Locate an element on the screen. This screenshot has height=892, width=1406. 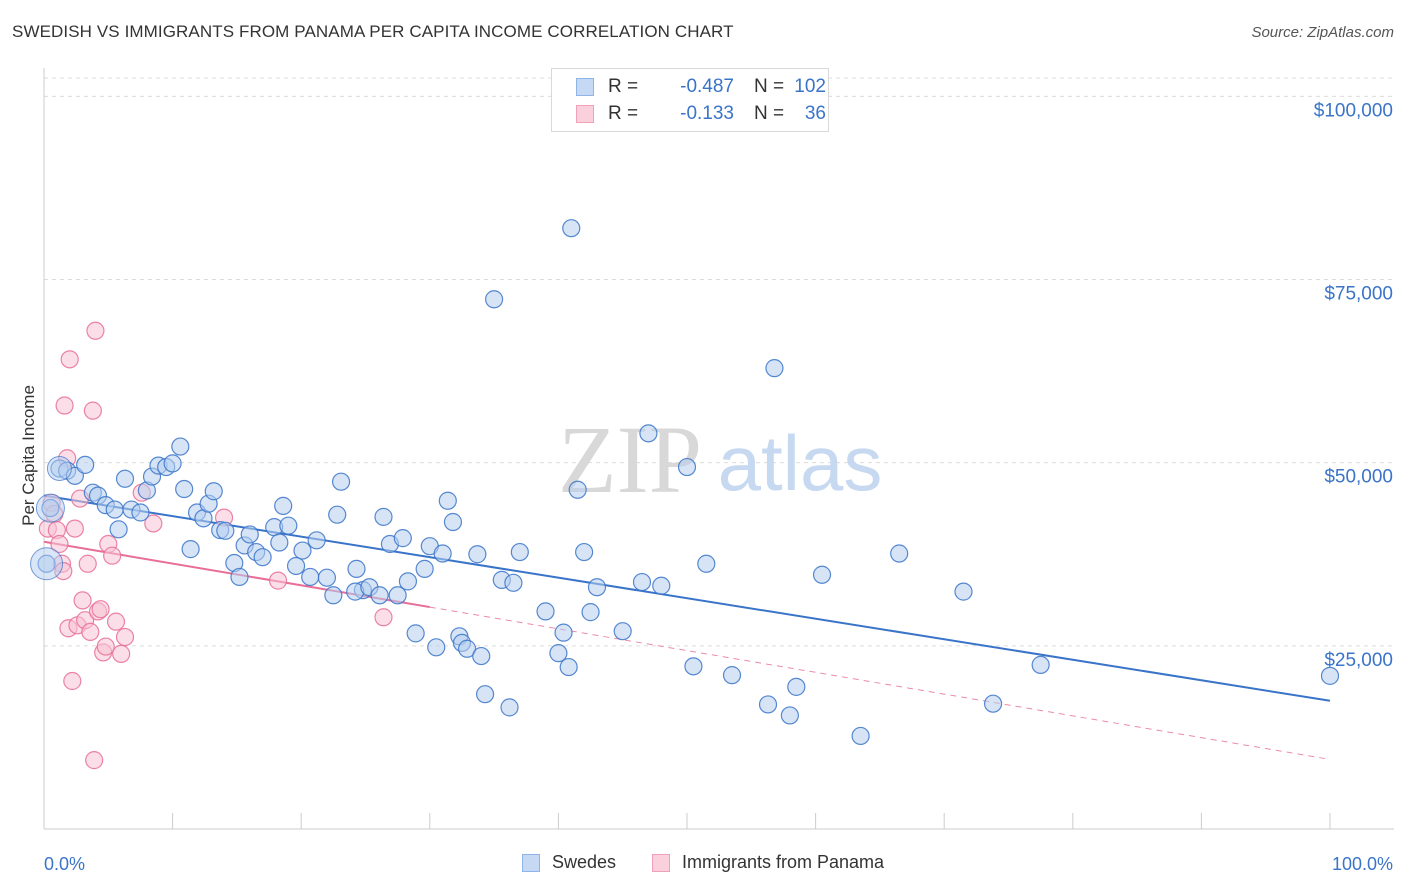
legend-swatch-swedes is located at coordinates (585, 87).